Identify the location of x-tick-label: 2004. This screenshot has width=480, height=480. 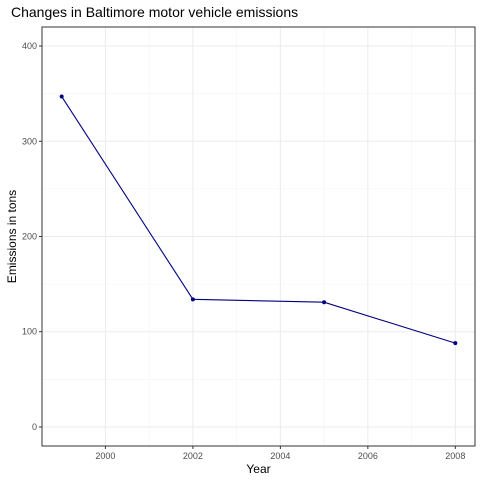
(280, 456).